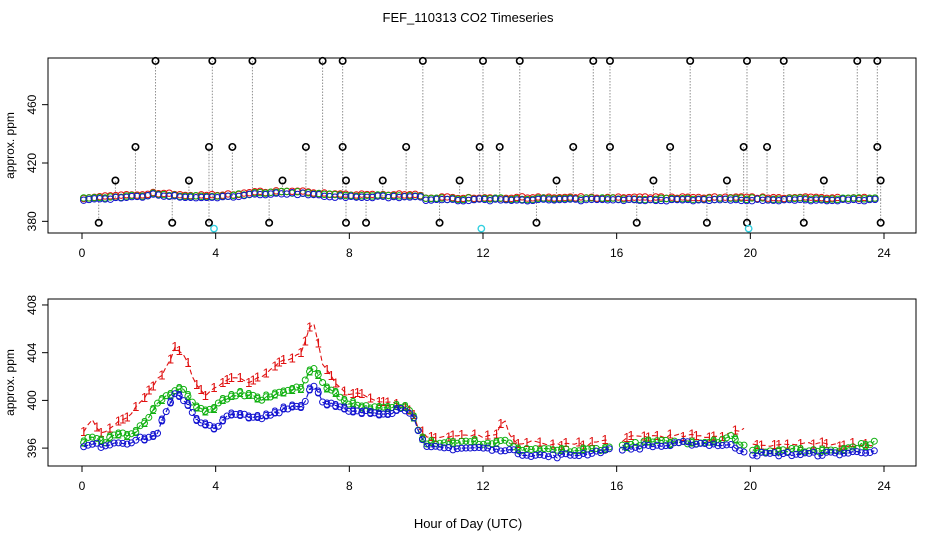 This screenshot has width=936, height=545. Describe the element at coordinates (32, 104) in the screenshot. I see `top-y-tick-label: 460` at that location.